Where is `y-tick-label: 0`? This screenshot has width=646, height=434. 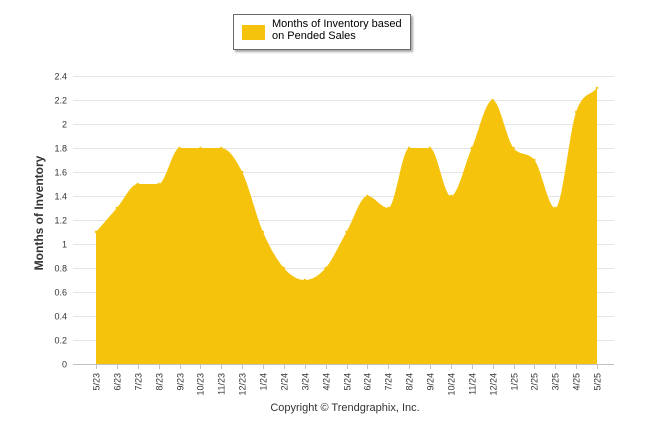
y-tick-label: 0 is located at coordinates (64, 365).